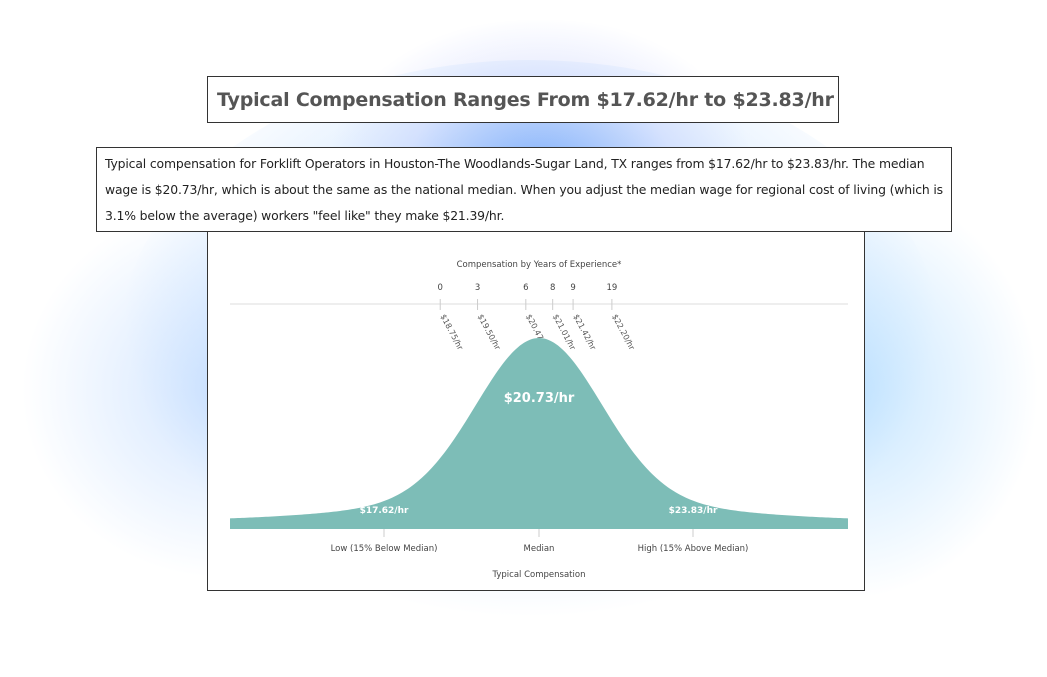 This screenshot has height=677, width=1047. Describe the element at coordinates (539, 549) in the screenshot. I see `median-category-label: Median` at that location.